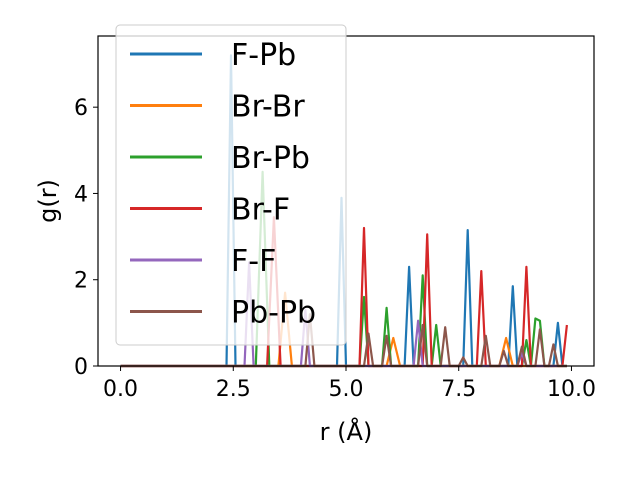 The image size is (640, 480). What do you see at coordinates (233, 389) in the screenshot?
I see `x-tick-label: 2.5` at bounding box center [233, 389].